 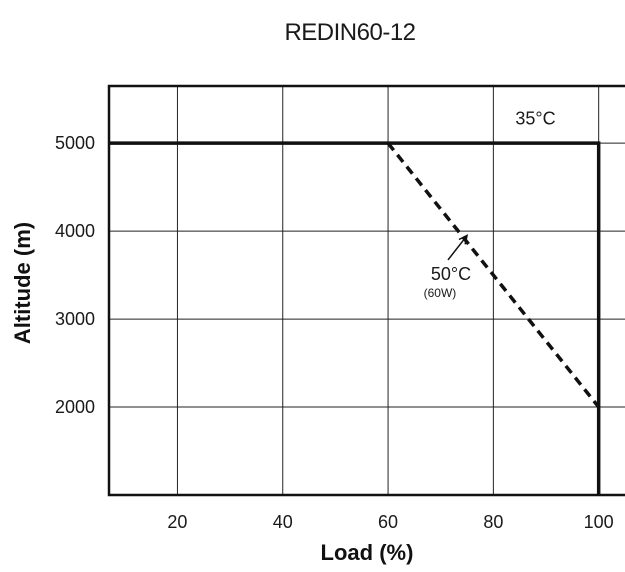 What do you see at coordinates (349, 32) in the screenshot?
I see `chart-title: REDIN60-12` at bounding box center [349, 32].